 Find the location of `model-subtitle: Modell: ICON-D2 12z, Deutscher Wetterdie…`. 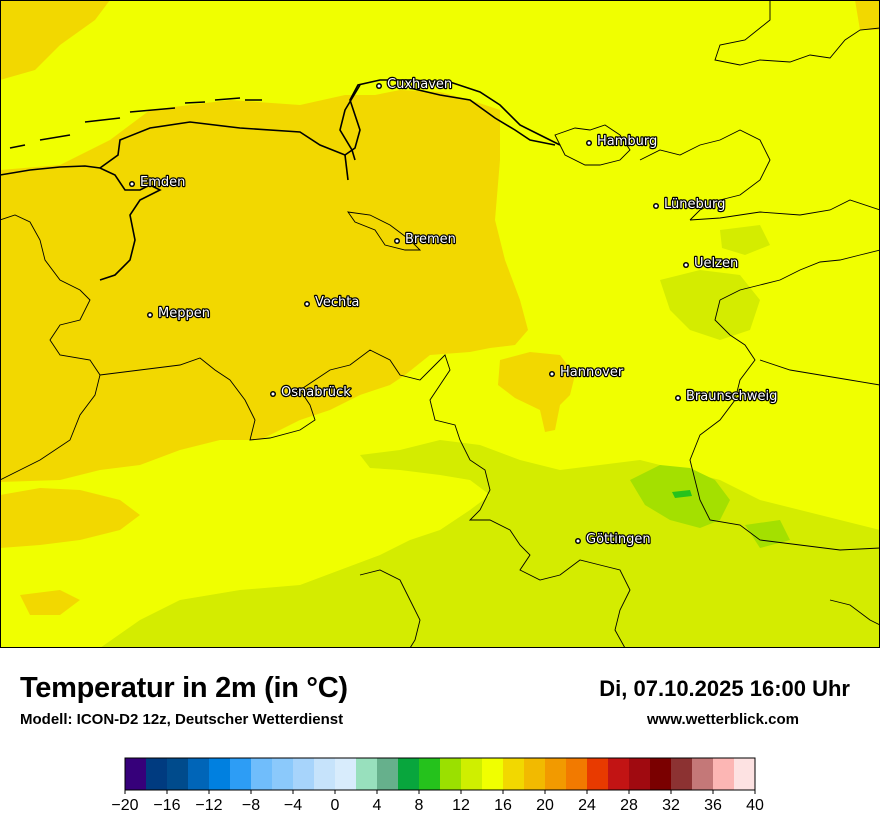

model-subtitle: Modell: ICON-D2 12z, Deutscher Wetterdie… is located at coordinates (182, 719).